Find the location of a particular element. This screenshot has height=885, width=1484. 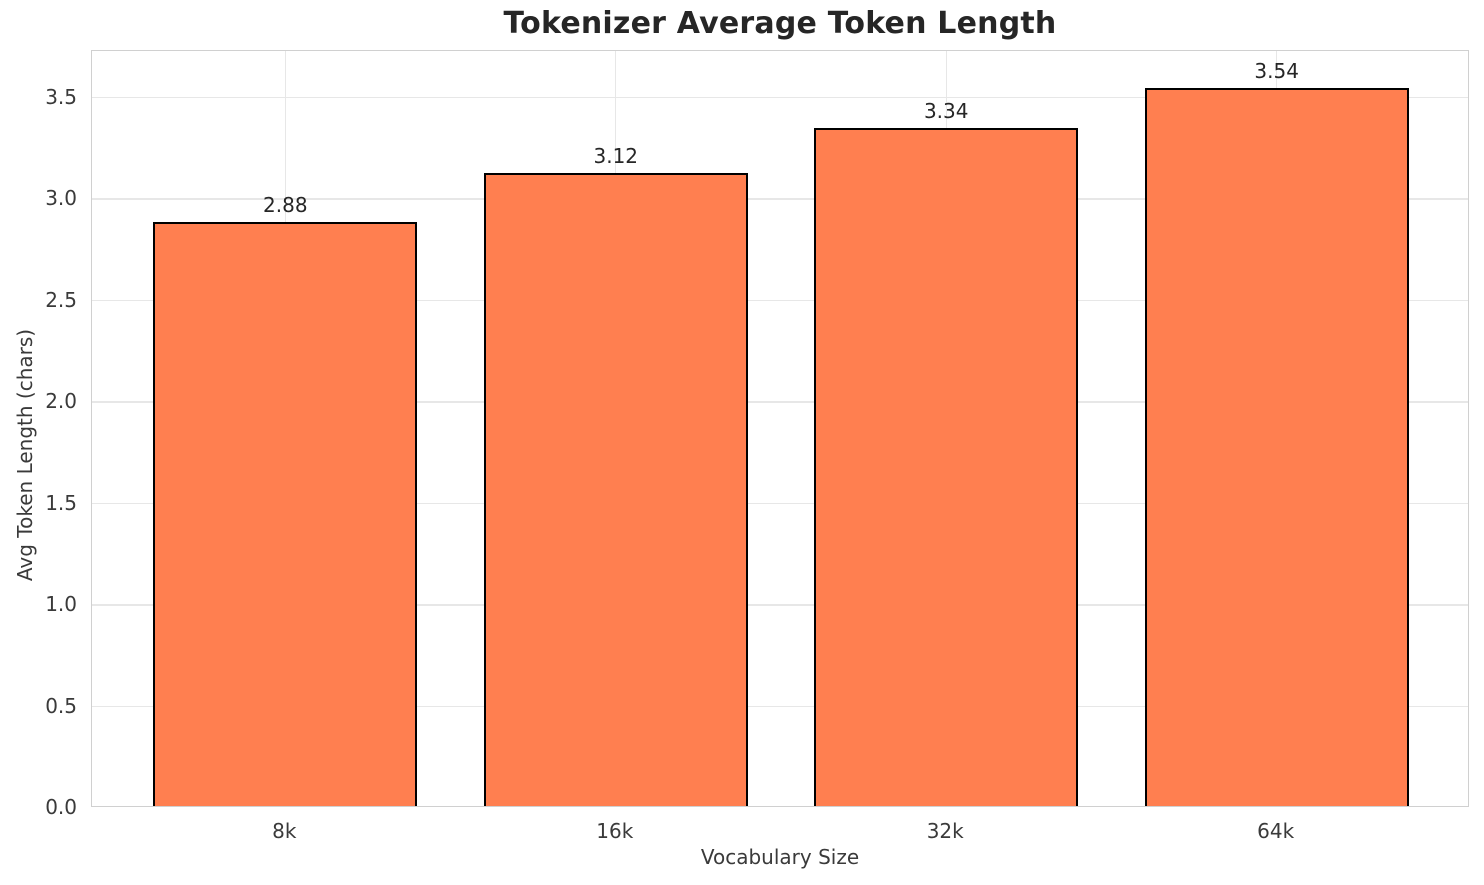

x-tick-label: 16k is located at coordinates (615, 831).